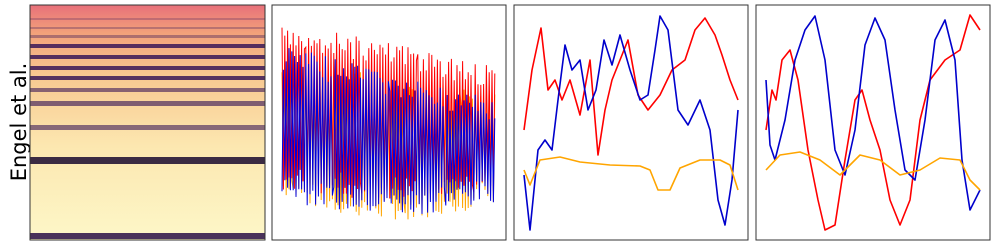 Image resolution: width=996 pixels, height=246 pixels. I want to click on red-curve, so click(631, 86).